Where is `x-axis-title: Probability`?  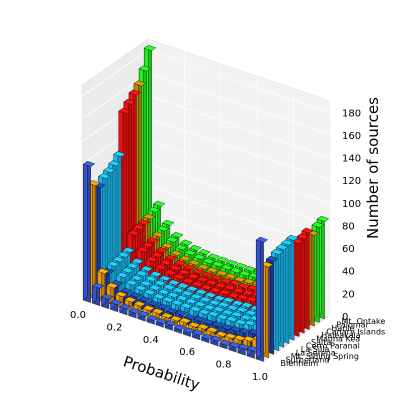
x-axis-title: Probability is located at coordinates (161, 373).